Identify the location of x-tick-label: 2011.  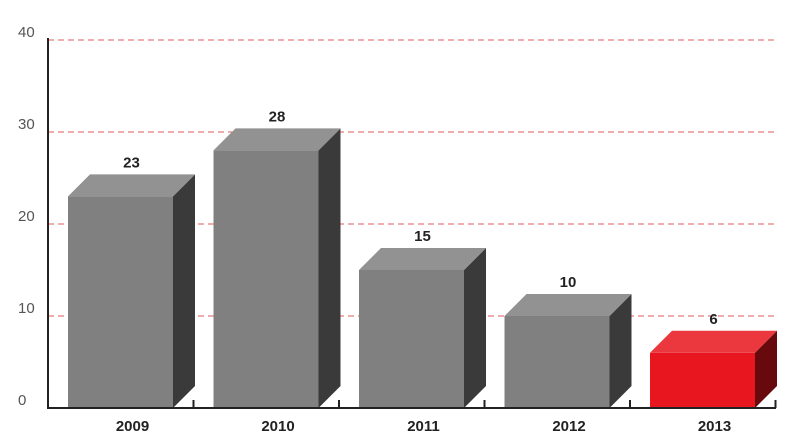
(423, 426).